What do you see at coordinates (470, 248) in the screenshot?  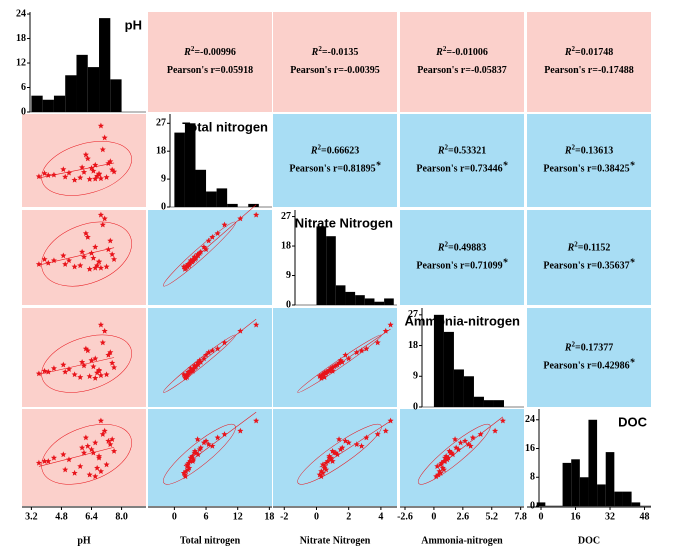 I see `r2-value: 0.49883` at bounding box center [470, 248].